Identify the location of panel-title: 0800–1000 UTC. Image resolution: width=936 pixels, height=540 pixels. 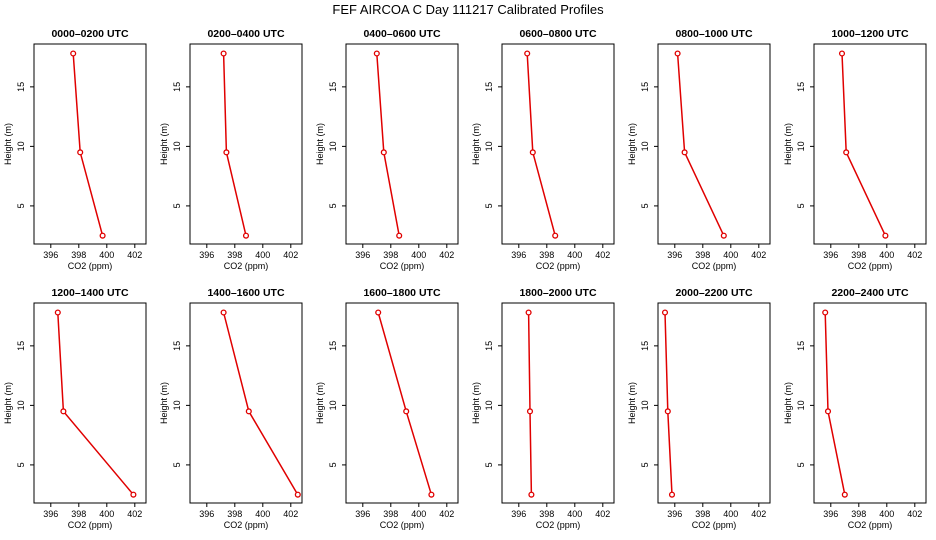
(713, 34).